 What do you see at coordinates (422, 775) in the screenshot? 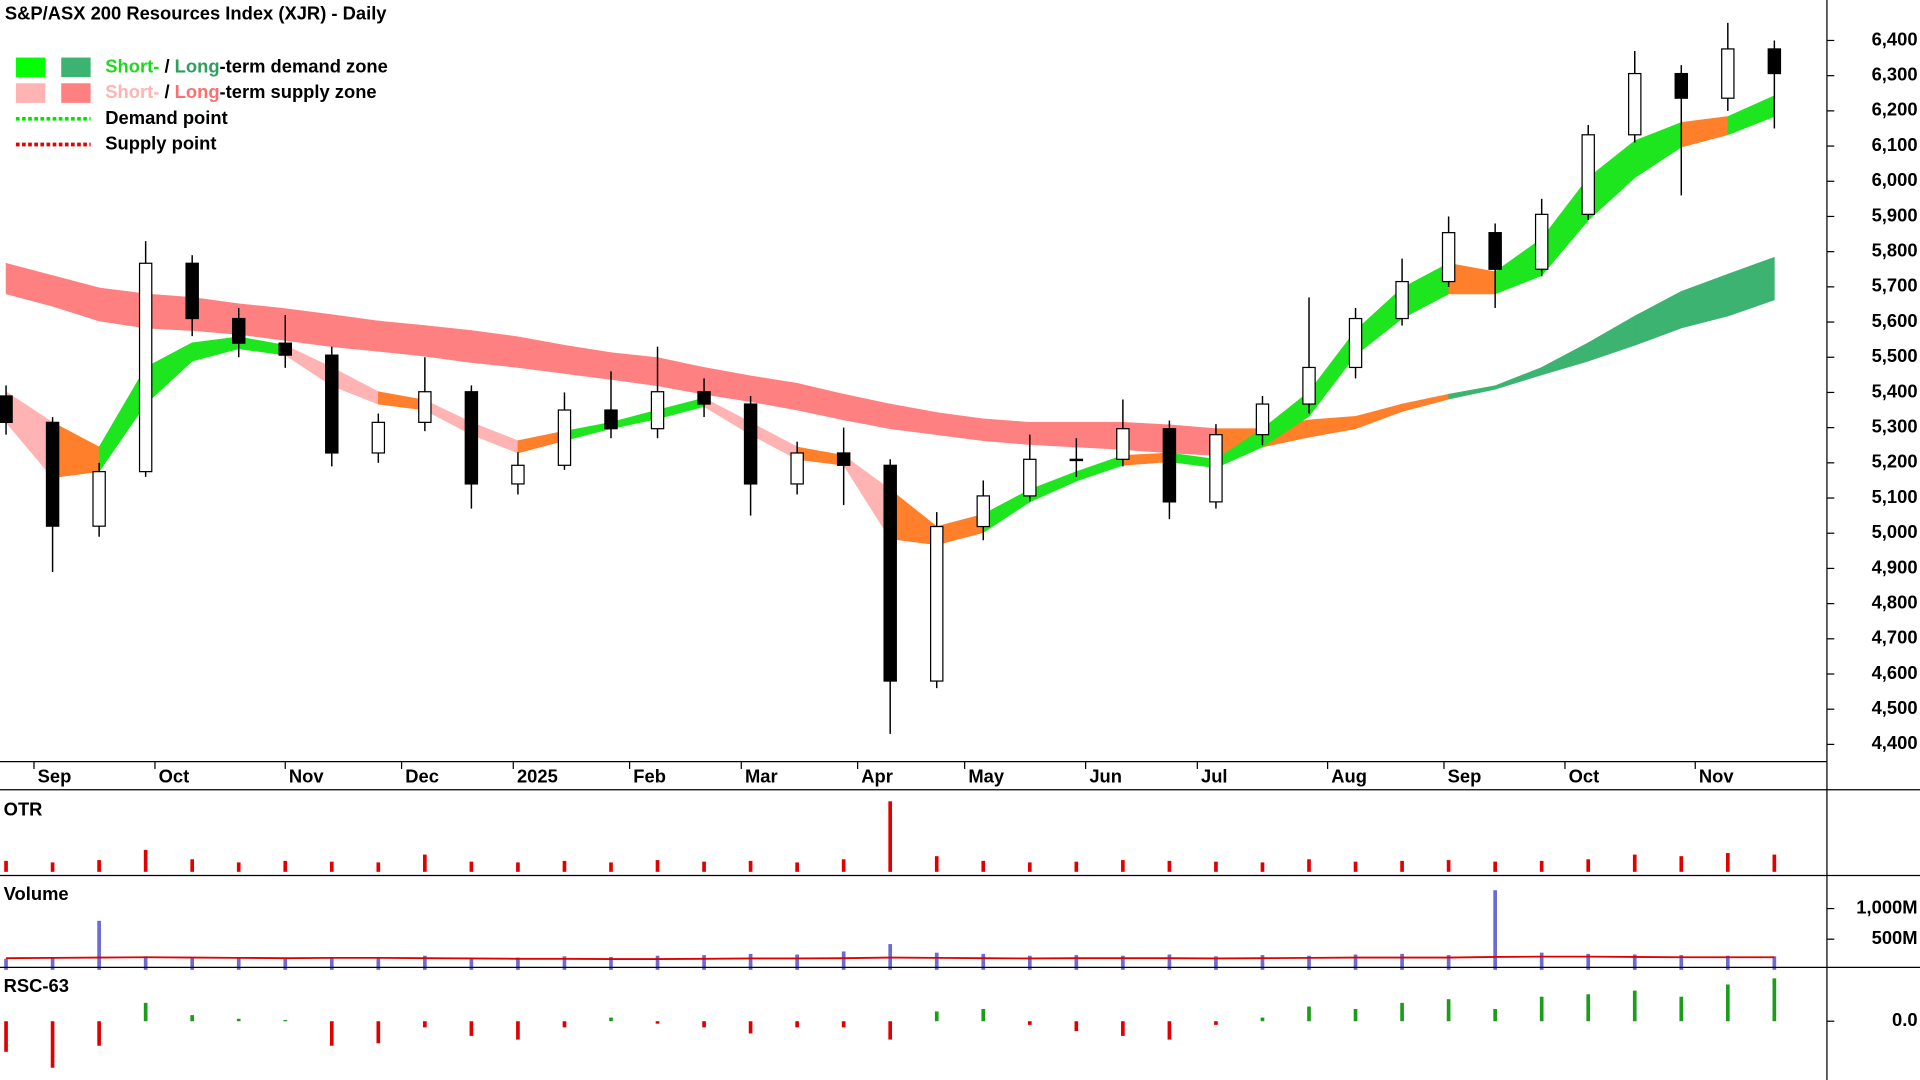
I see `x-tick-label: Dec` at bounding box center [422, 775].